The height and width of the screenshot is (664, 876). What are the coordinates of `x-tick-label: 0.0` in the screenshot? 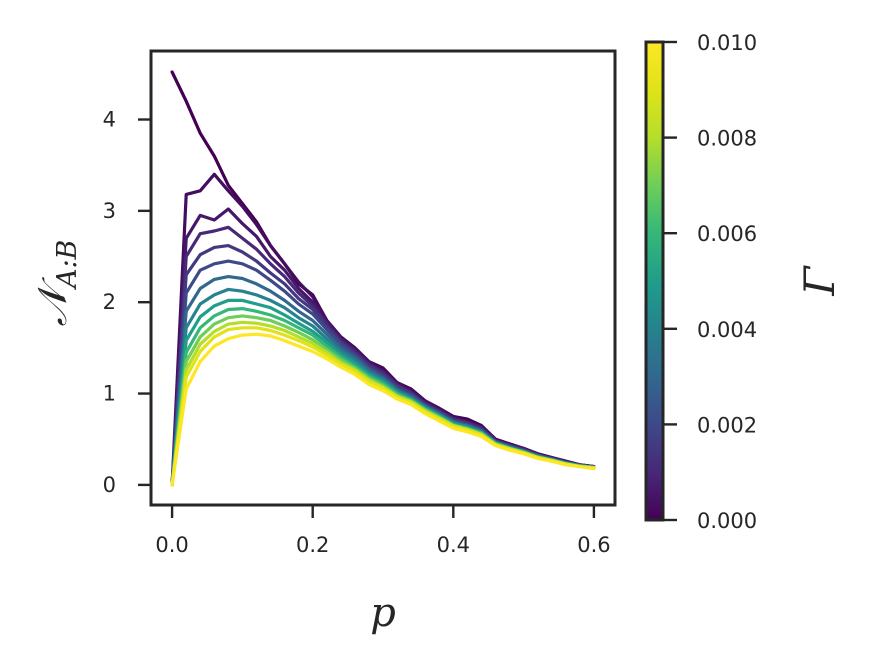 It's located at (171, 545).